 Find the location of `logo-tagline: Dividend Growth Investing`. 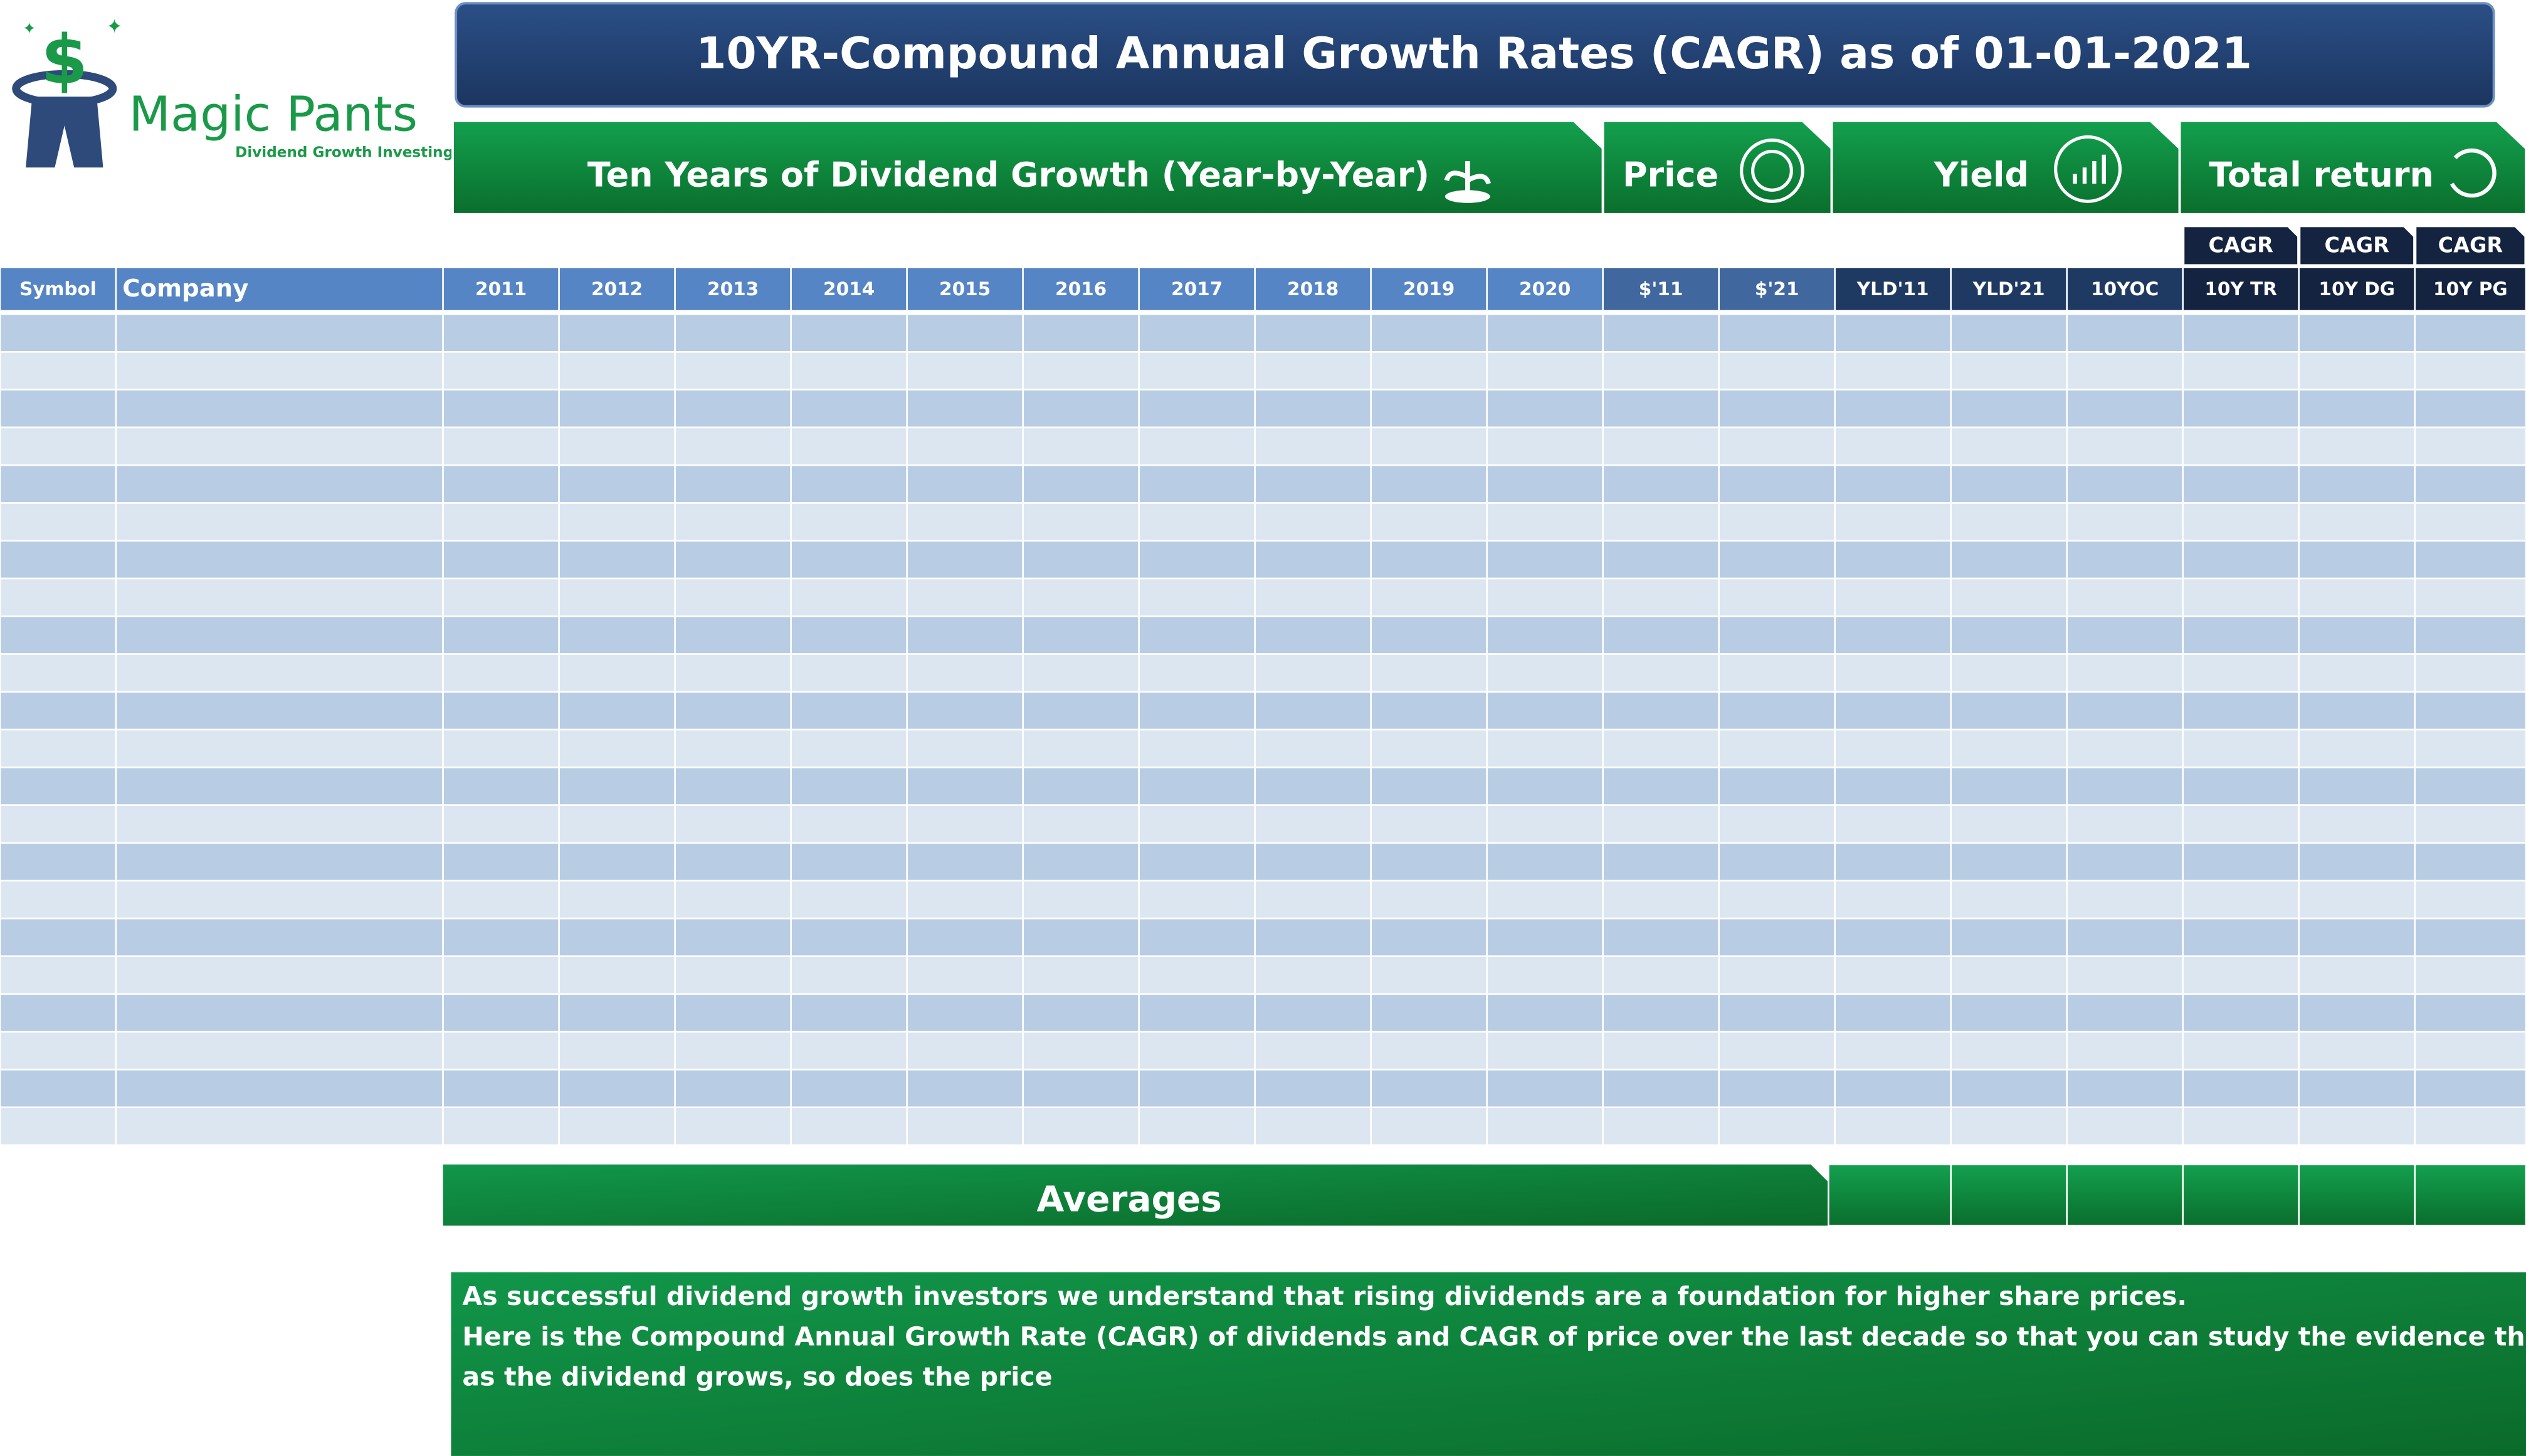

logo-tagline: Dividend Growth Investing is located at coordinates (344, 153).